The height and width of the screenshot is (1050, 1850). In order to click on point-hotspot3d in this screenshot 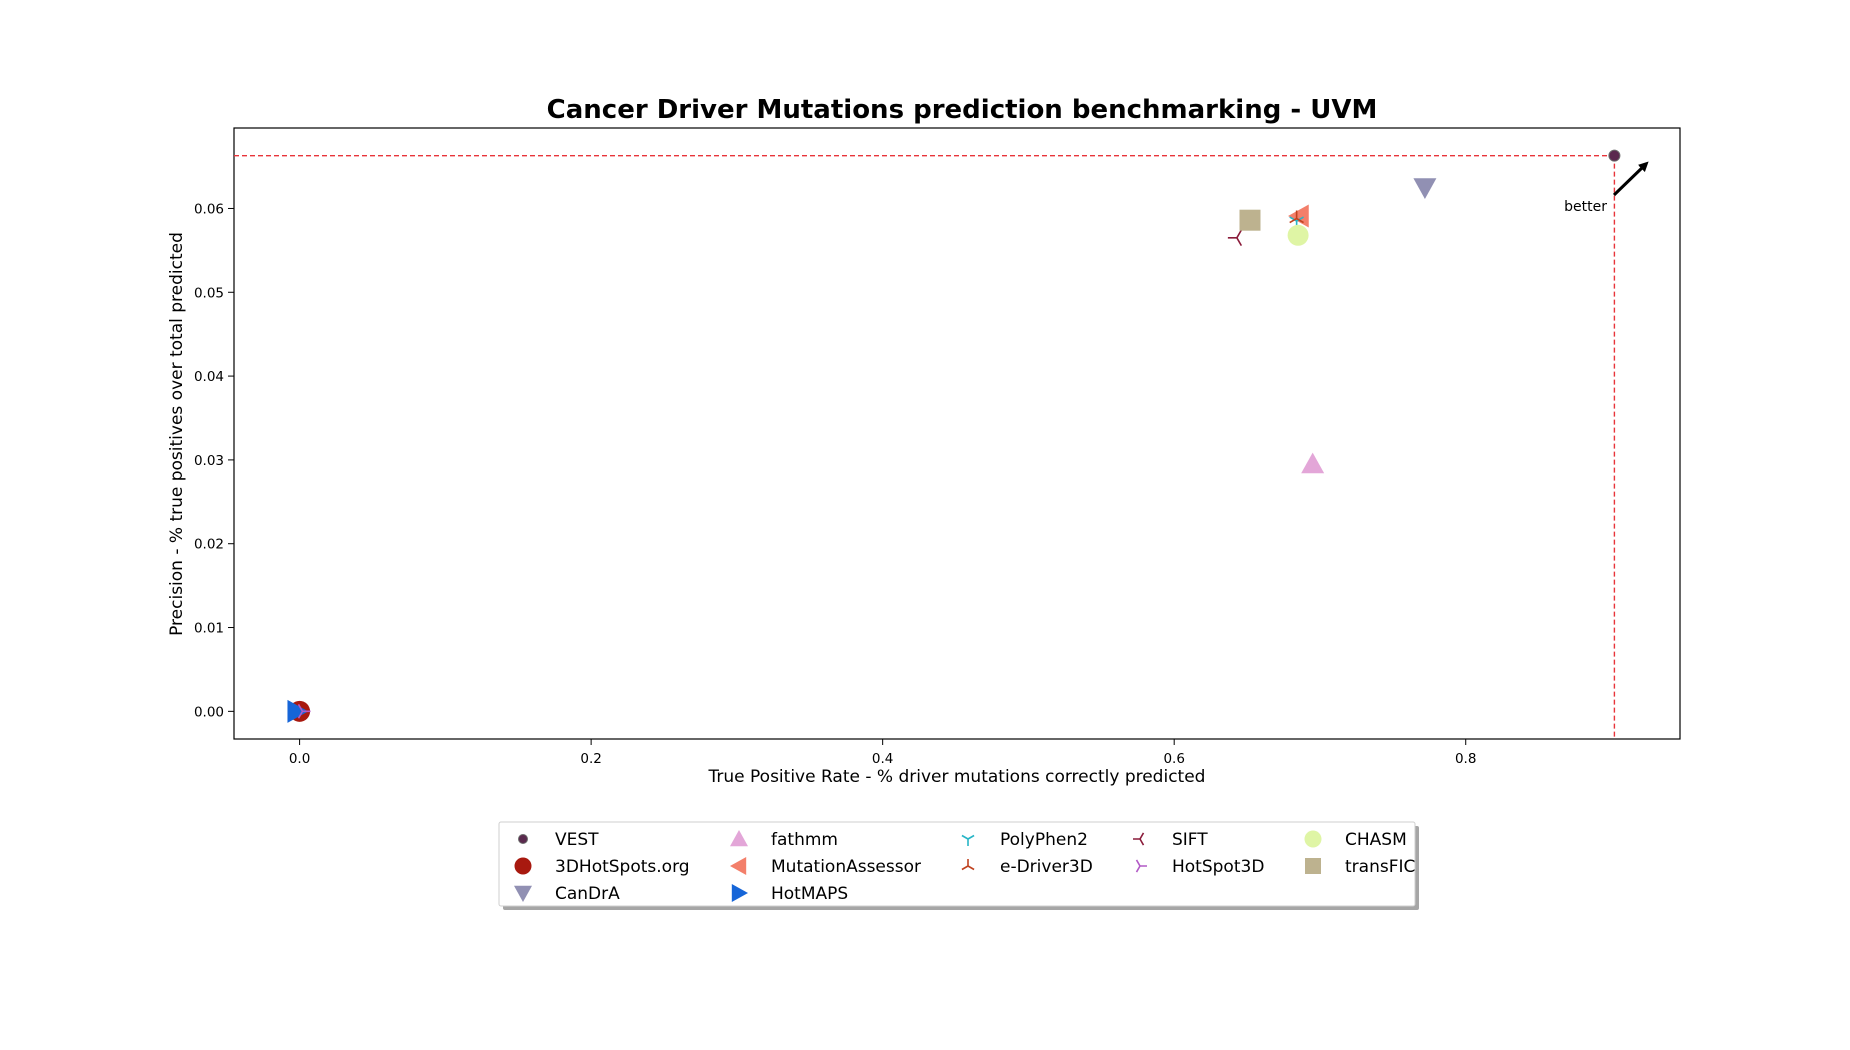, I will do `click(304, 711)`.